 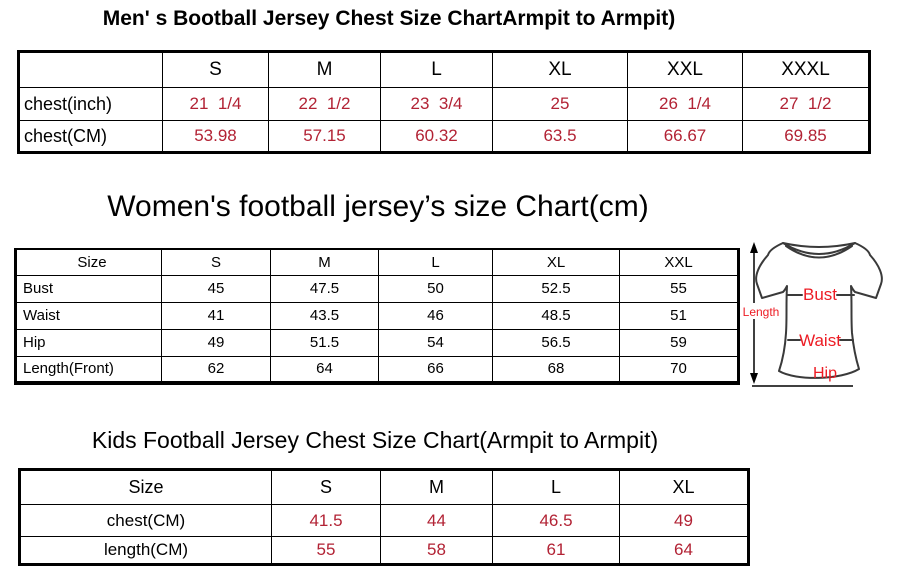 I want to click on size-value: 21 1/4, so click(x=215, y=104).